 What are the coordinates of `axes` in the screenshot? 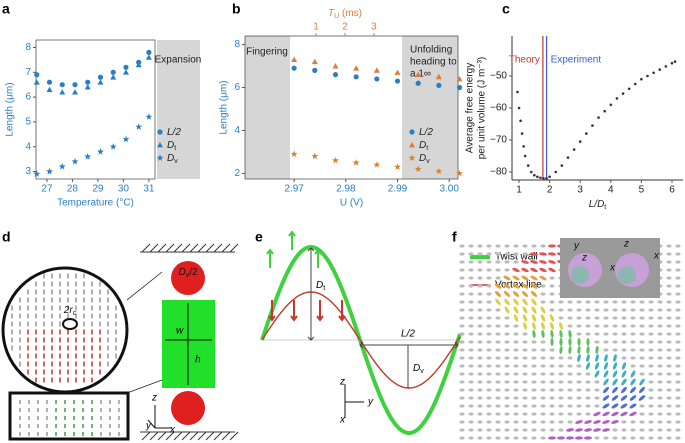 It's located at (354, 401).